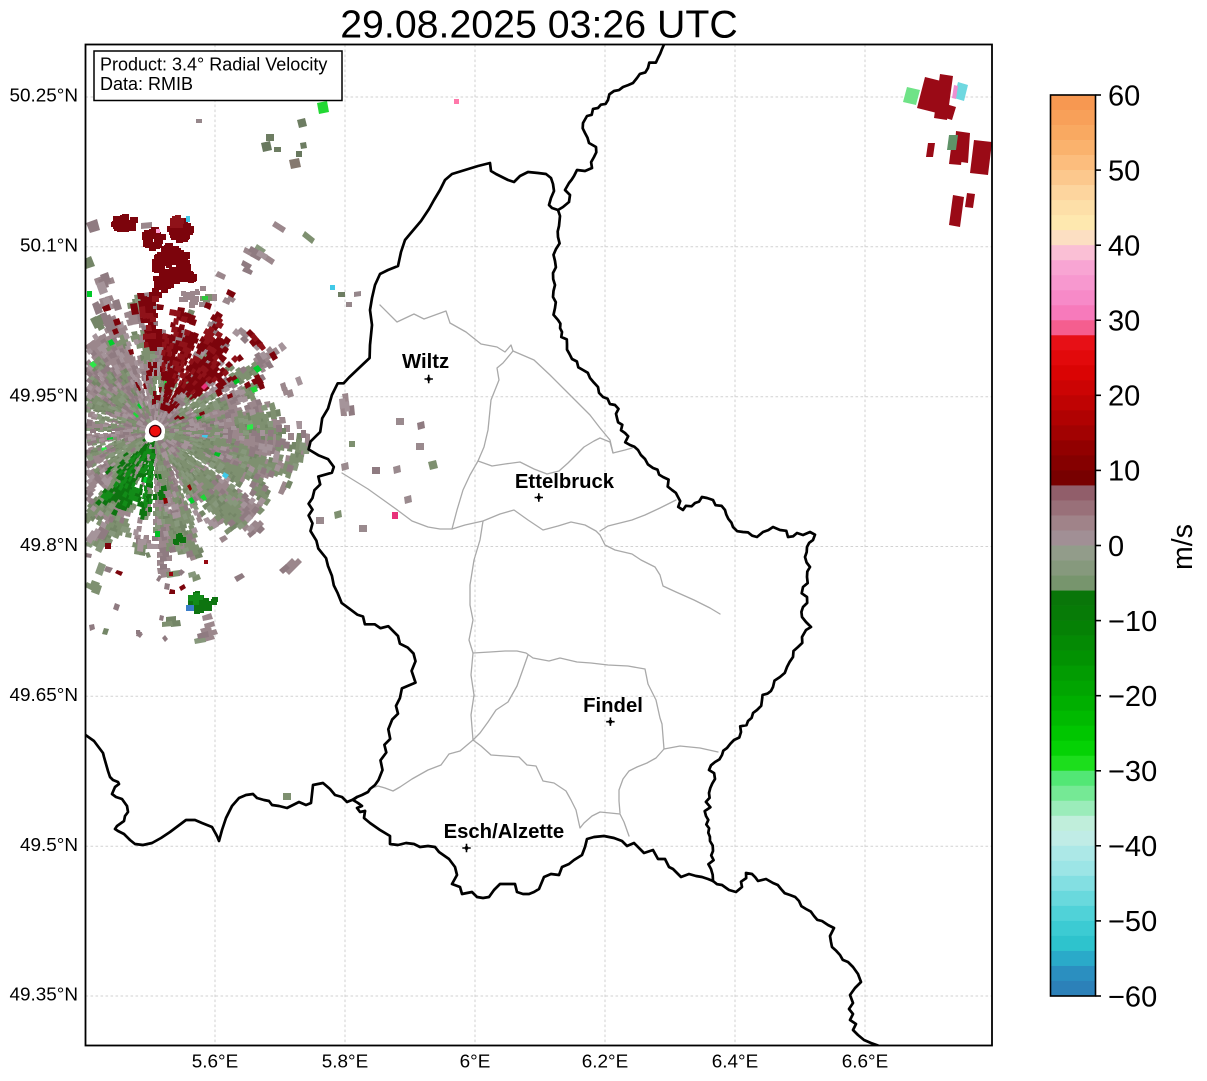 This screenshot has height=1081, width=1207. Describe the element at coordinates (1132, 622) in the screenshot. I see `svg-text: −10` at that location.